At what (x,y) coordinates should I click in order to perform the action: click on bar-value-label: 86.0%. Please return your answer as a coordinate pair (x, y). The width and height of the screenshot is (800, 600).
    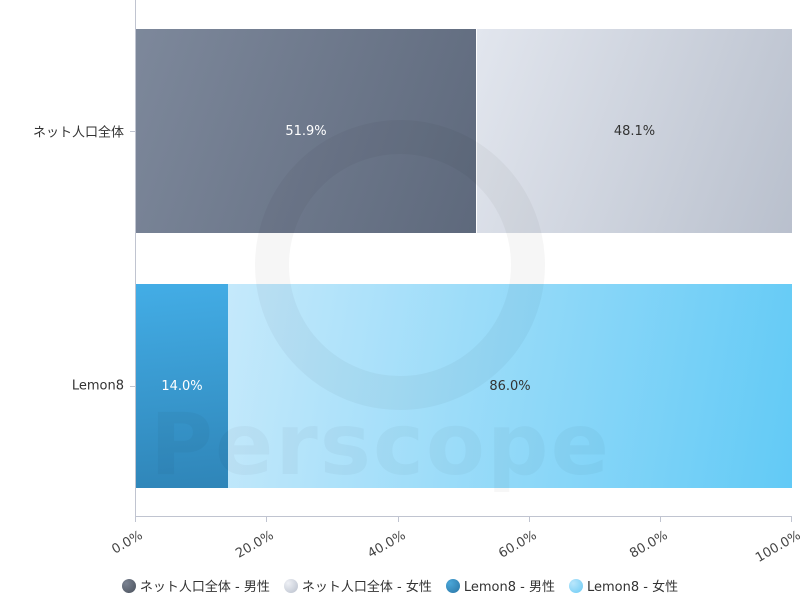
    Looking at the image, I should click on (510, 386).